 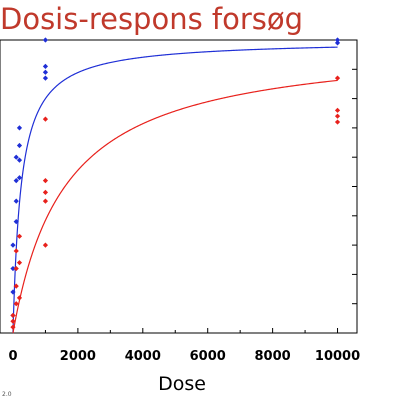 What do you see at coordinates (12, 356) in the screenshot?
I see `x-tick-label: 0` at bounding box center [12, 356].